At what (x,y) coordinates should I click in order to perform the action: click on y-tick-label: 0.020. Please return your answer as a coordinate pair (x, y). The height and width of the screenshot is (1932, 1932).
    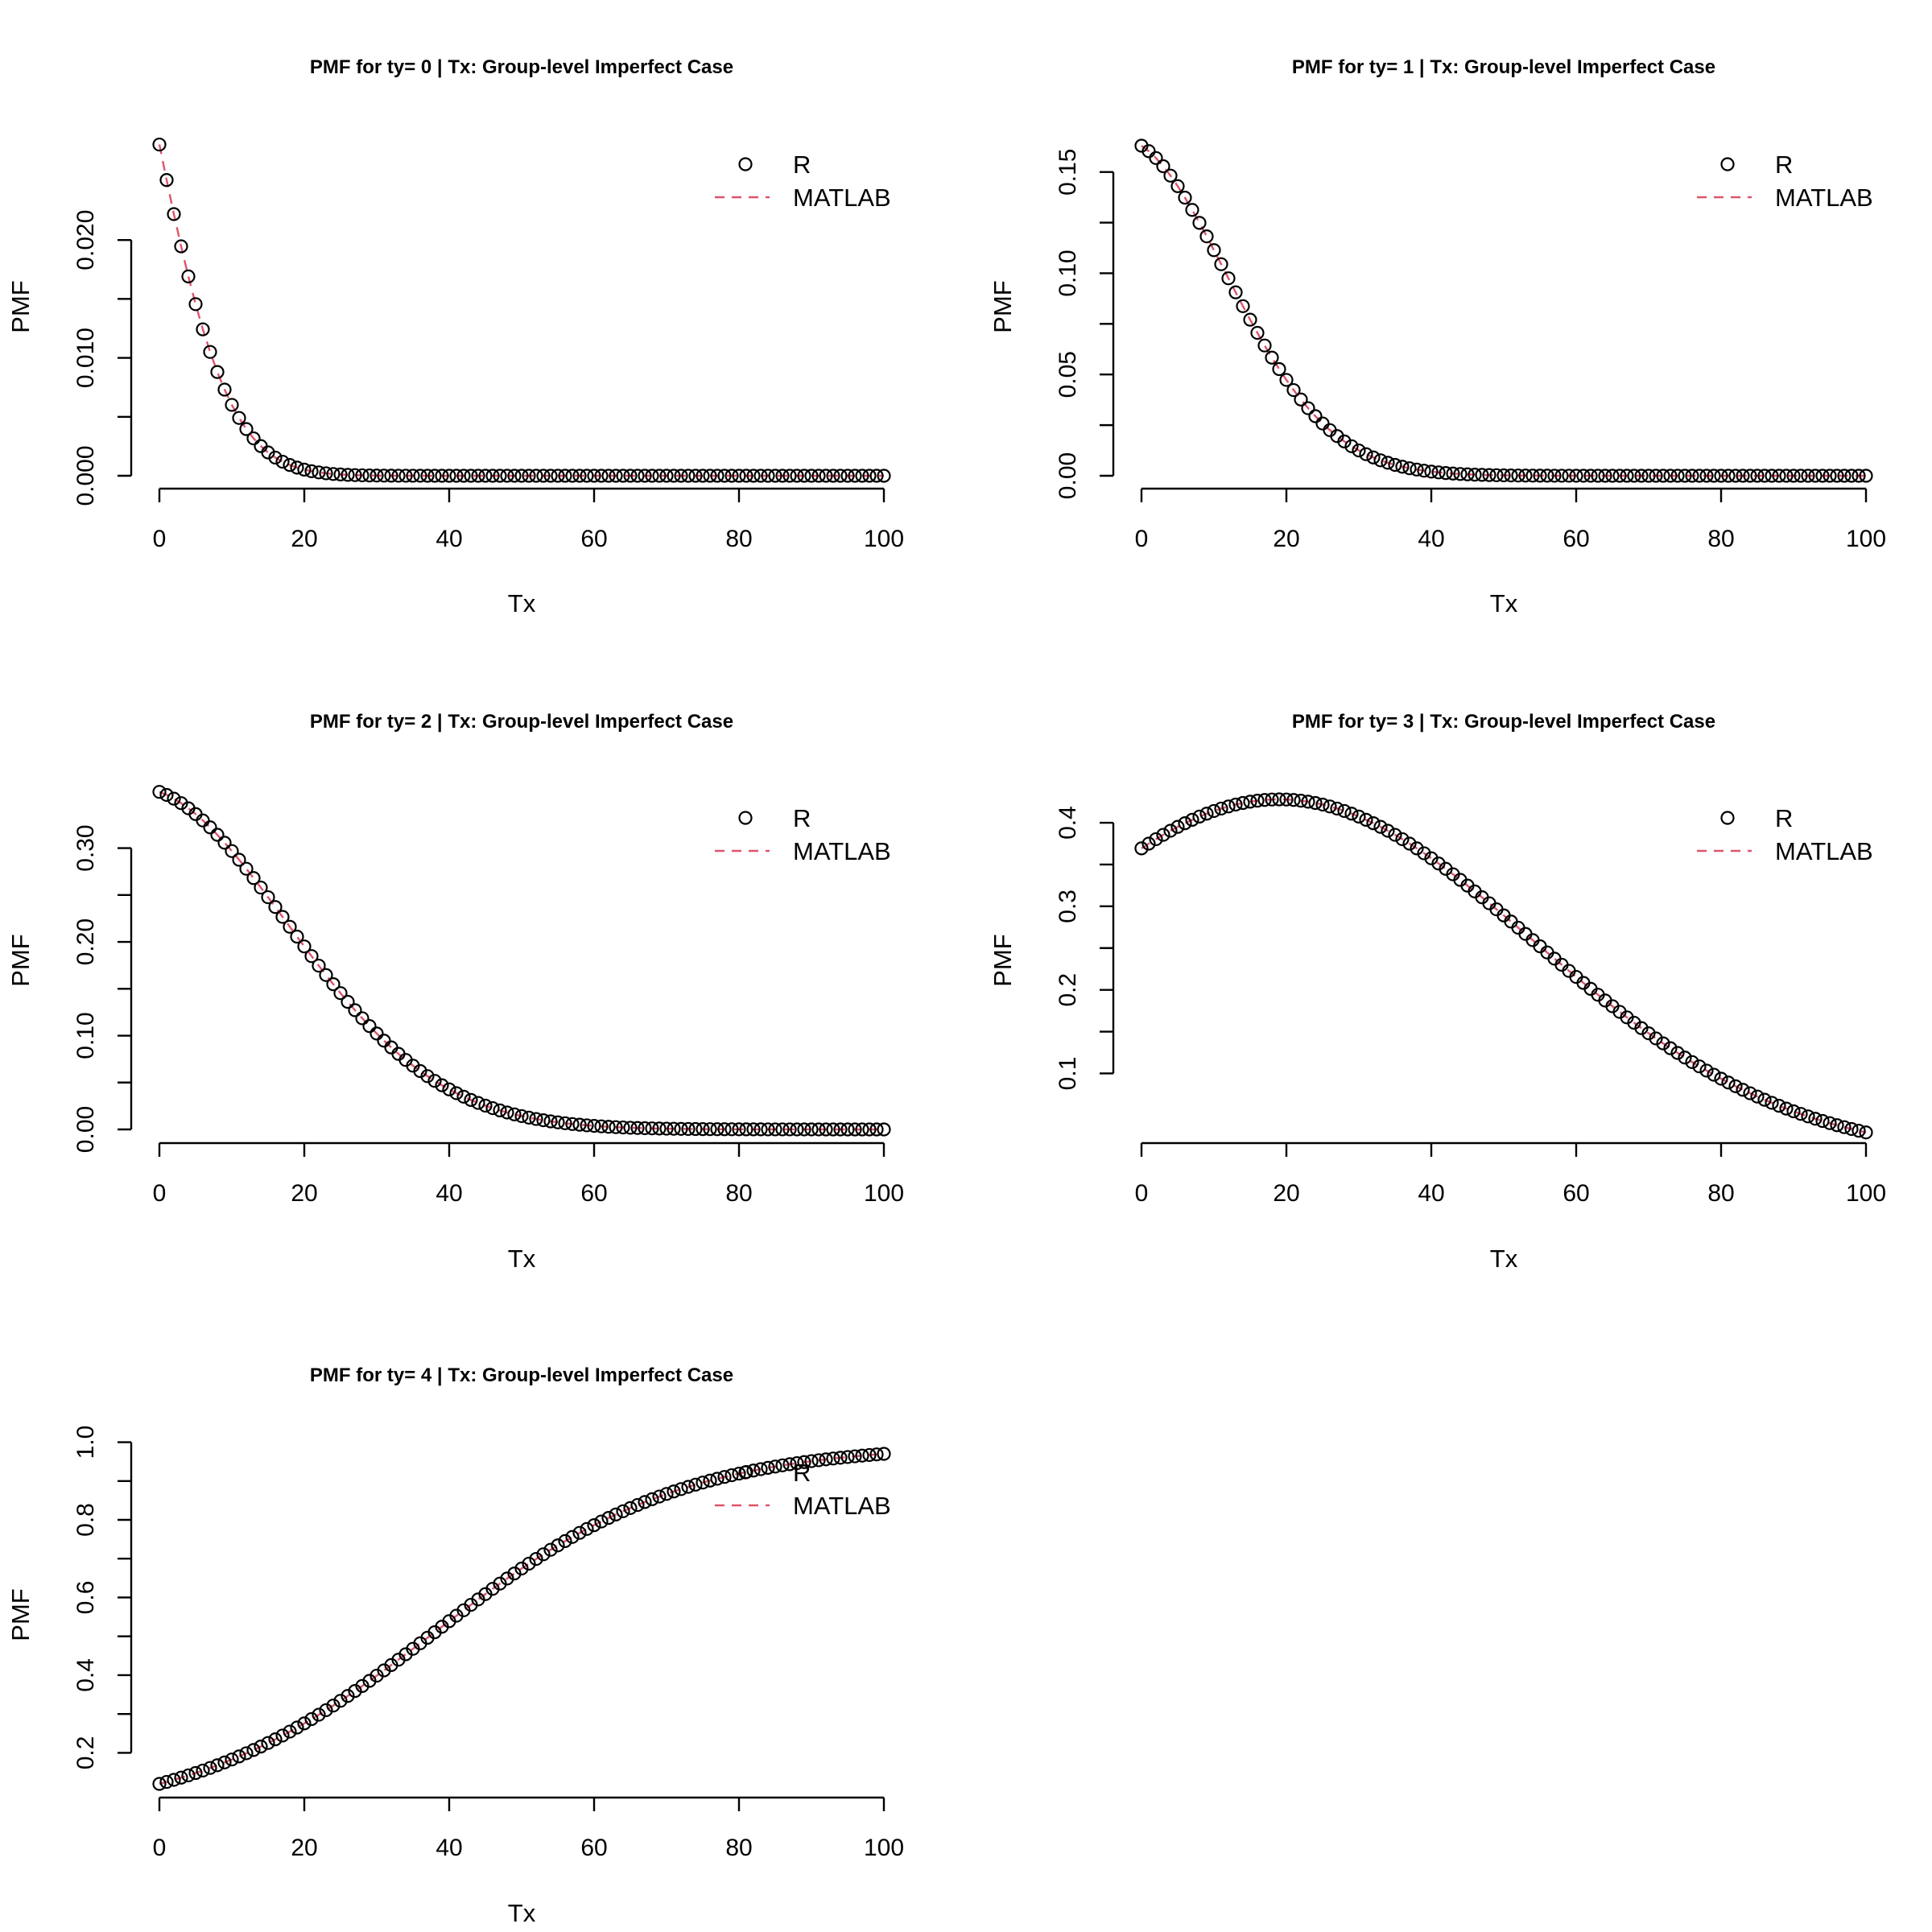
    Looking at the image, I should click on (85, 240).